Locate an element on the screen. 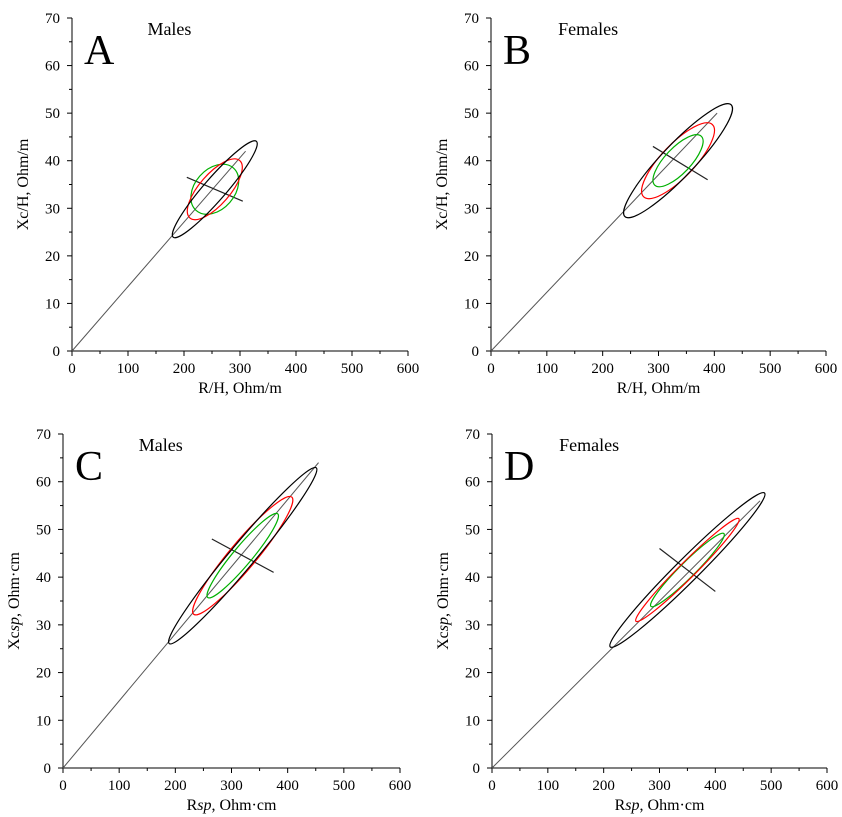  panel-letter: B is located at coordinates (517, 51).